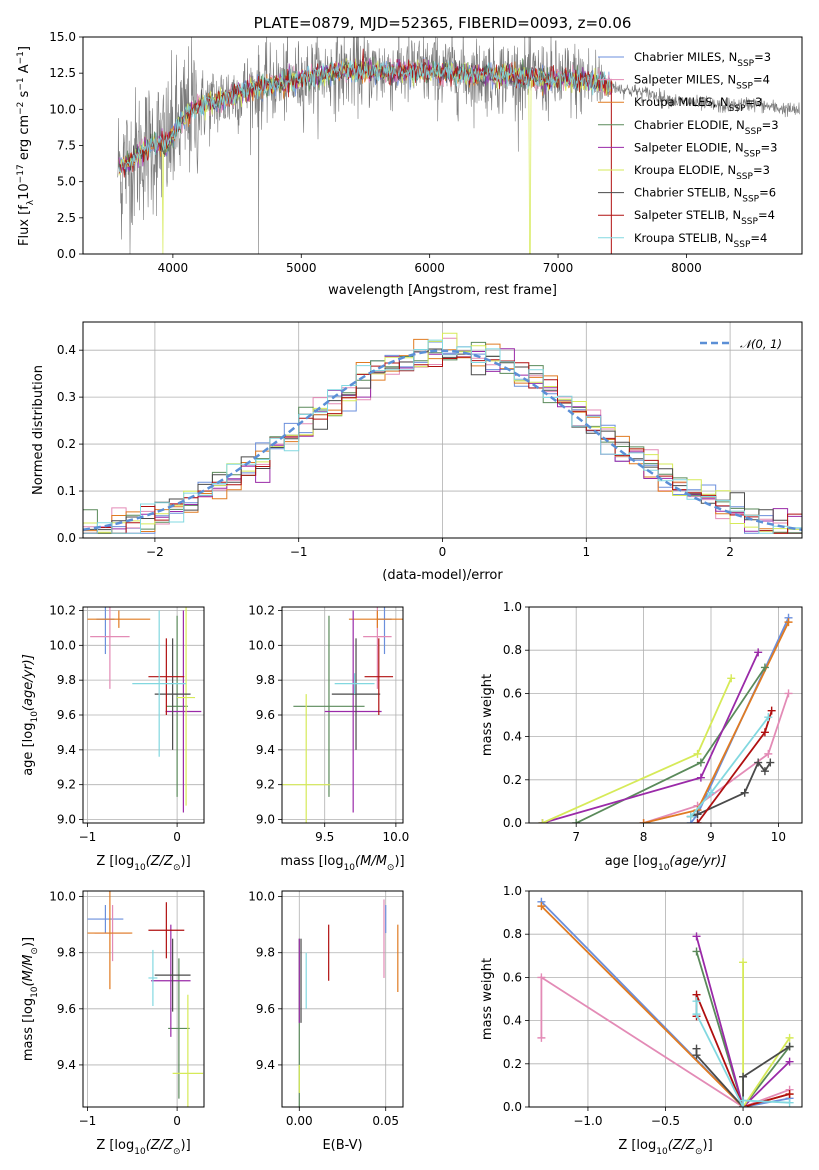 The height and width of the screenshot is (1170, 819). Describe the element at coordinates (166, 676) in the screenshot. I see `age_vs_Z-point-salpeter_stelib` at that location.